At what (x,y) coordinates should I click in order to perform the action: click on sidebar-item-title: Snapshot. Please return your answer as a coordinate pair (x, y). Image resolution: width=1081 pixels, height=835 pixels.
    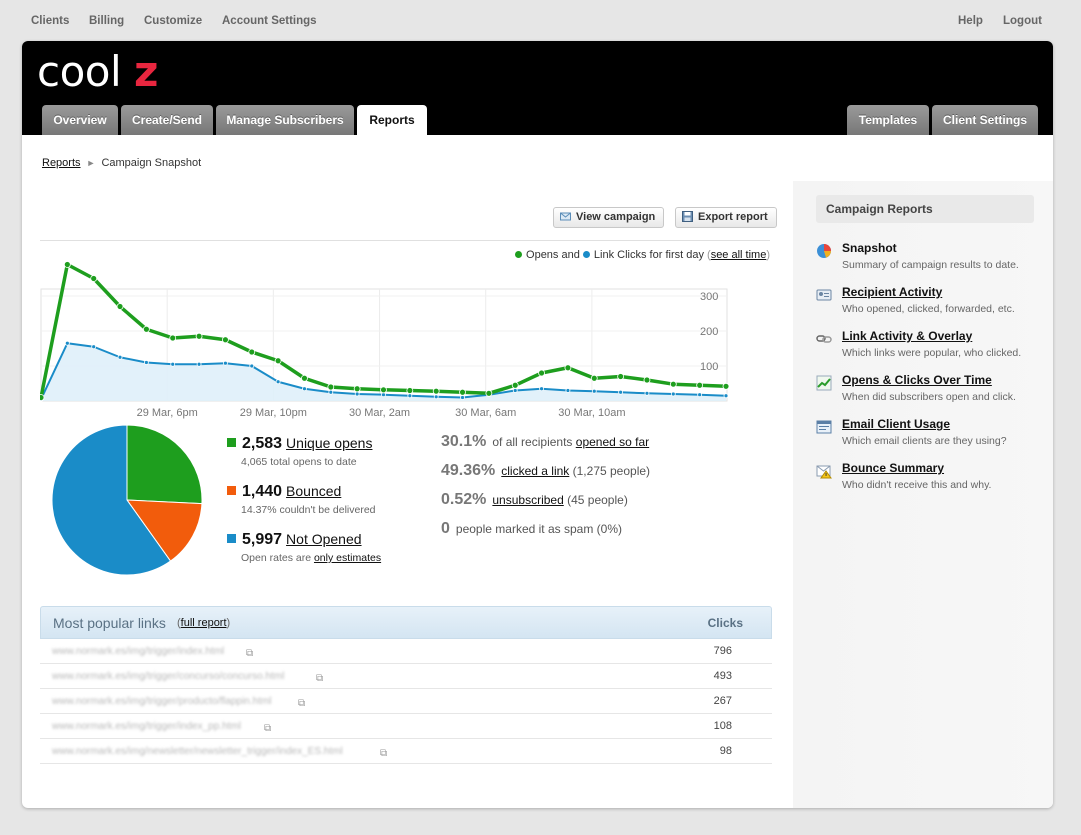
    Looking at the image, I should click on (869, 248).